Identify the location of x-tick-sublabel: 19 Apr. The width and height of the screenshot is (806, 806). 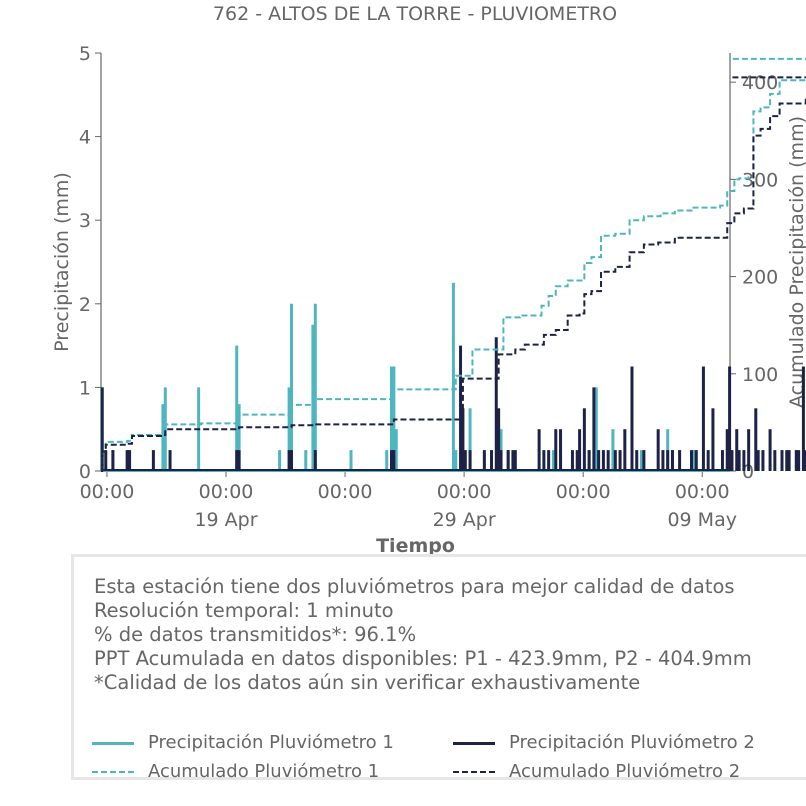
(225, 520).